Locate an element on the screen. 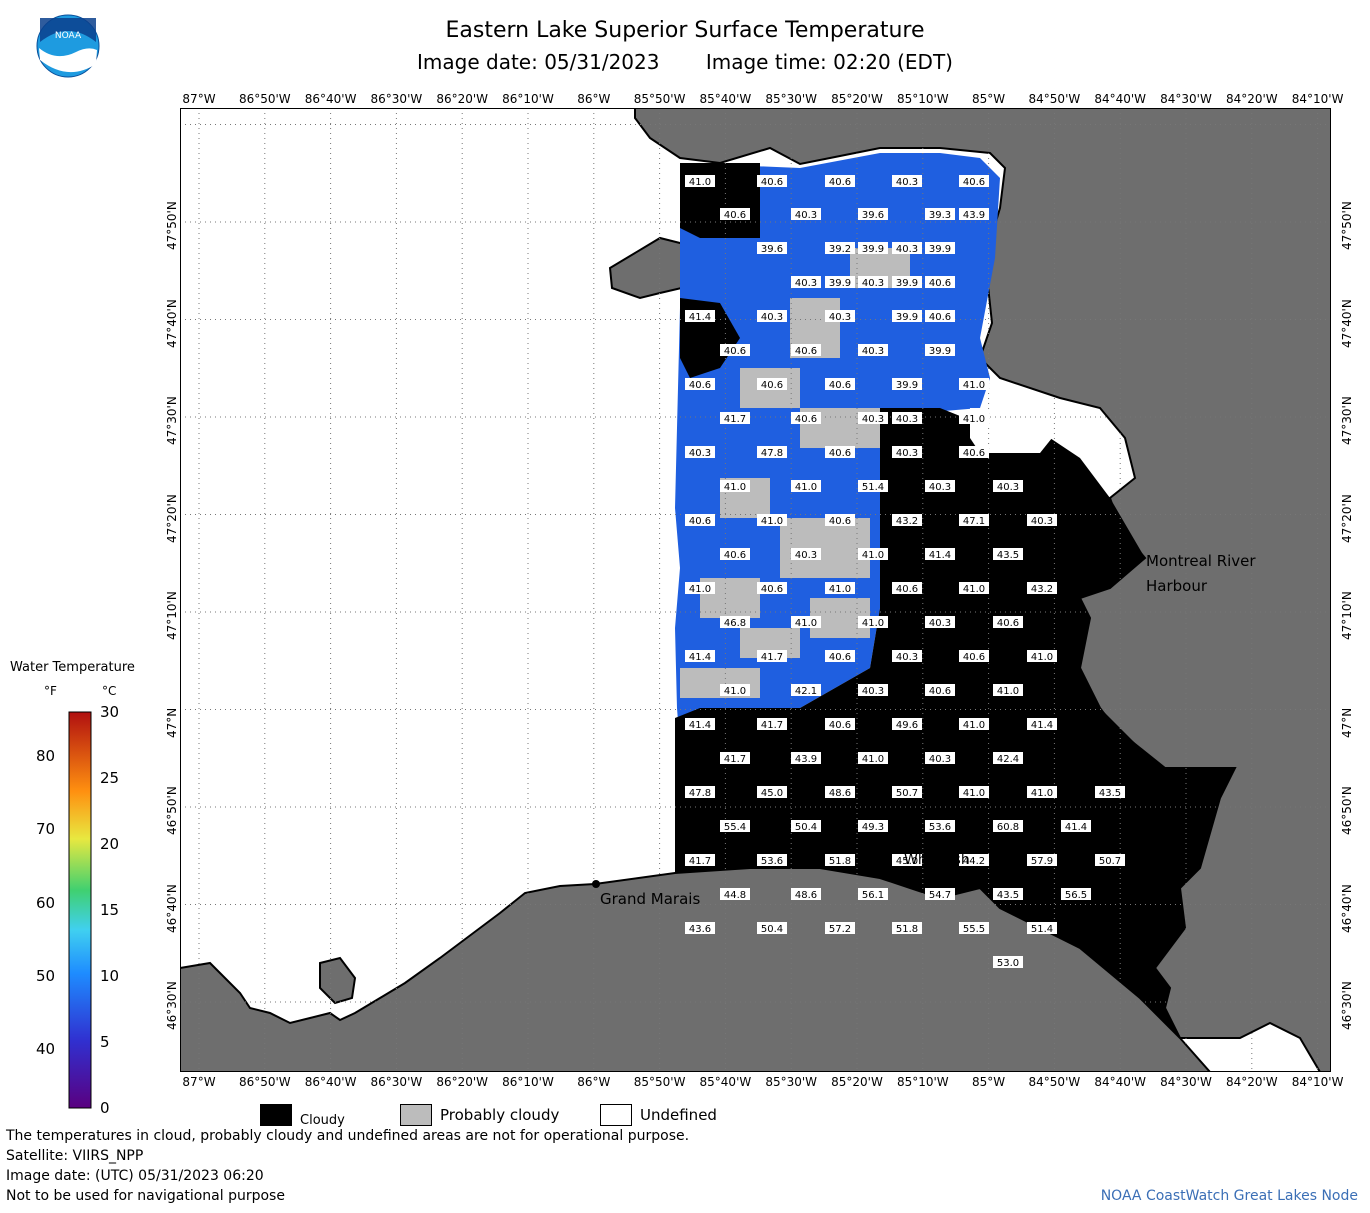 This screenshot has height=1213, width=1370. svg-text: 57.2 is located at coordinates (840, 929).